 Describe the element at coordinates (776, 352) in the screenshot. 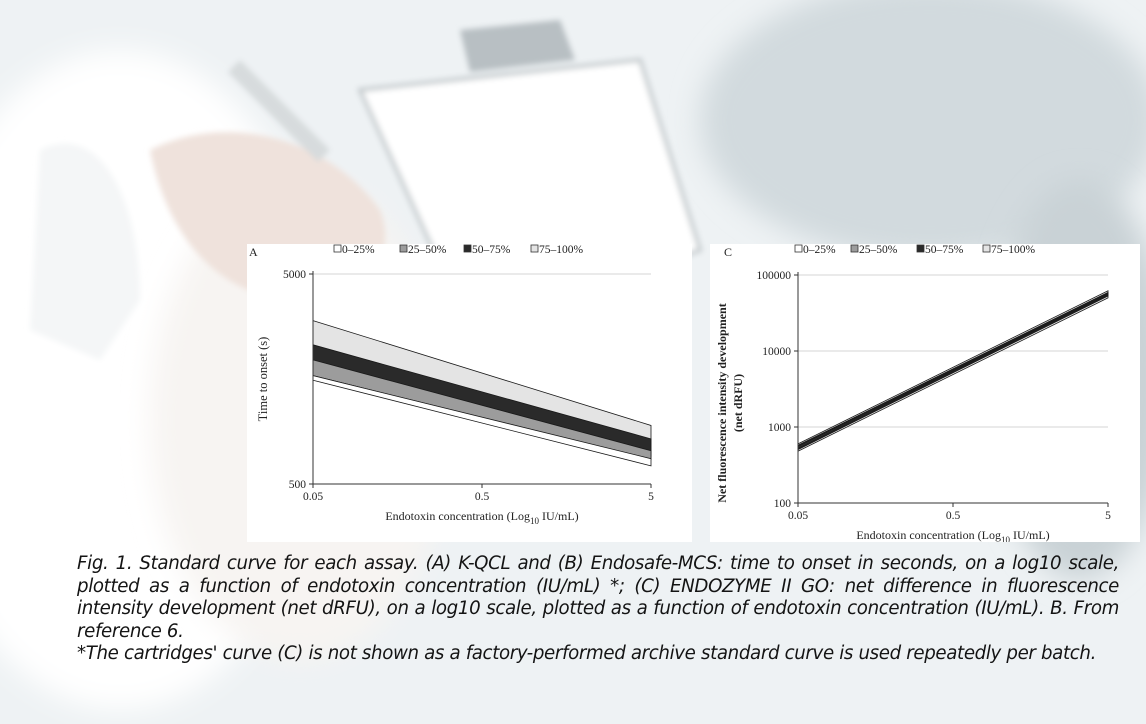

I see `y-tick-label: 10000` at that location.